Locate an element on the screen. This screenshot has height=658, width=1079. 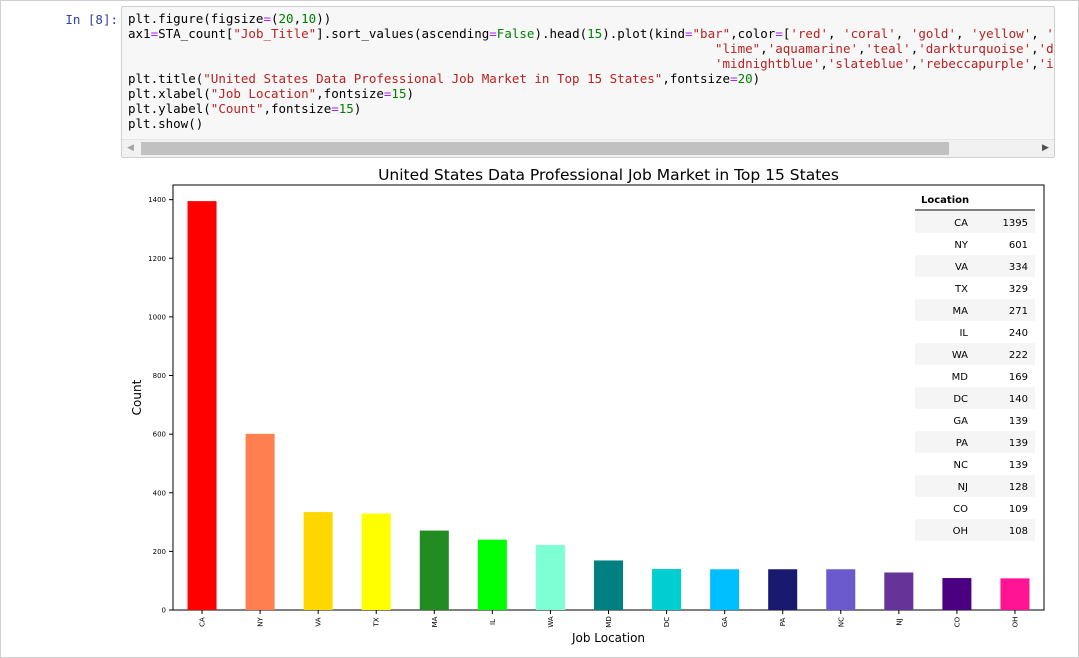
scrollbar-thumb is located at coordinates (545, 148).